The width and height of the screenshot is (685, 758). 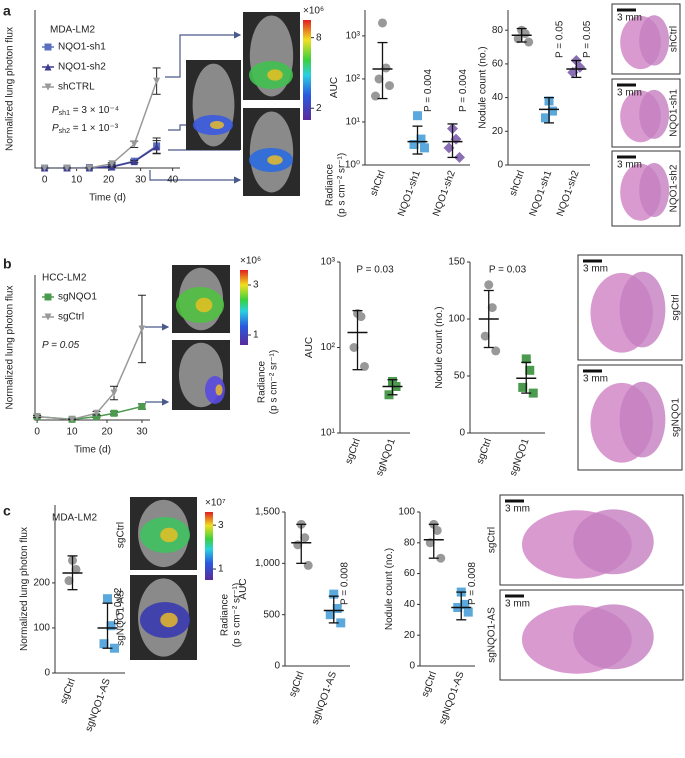 I want to click on chart-title: HCC-LM2, so click(x=64, y=278).